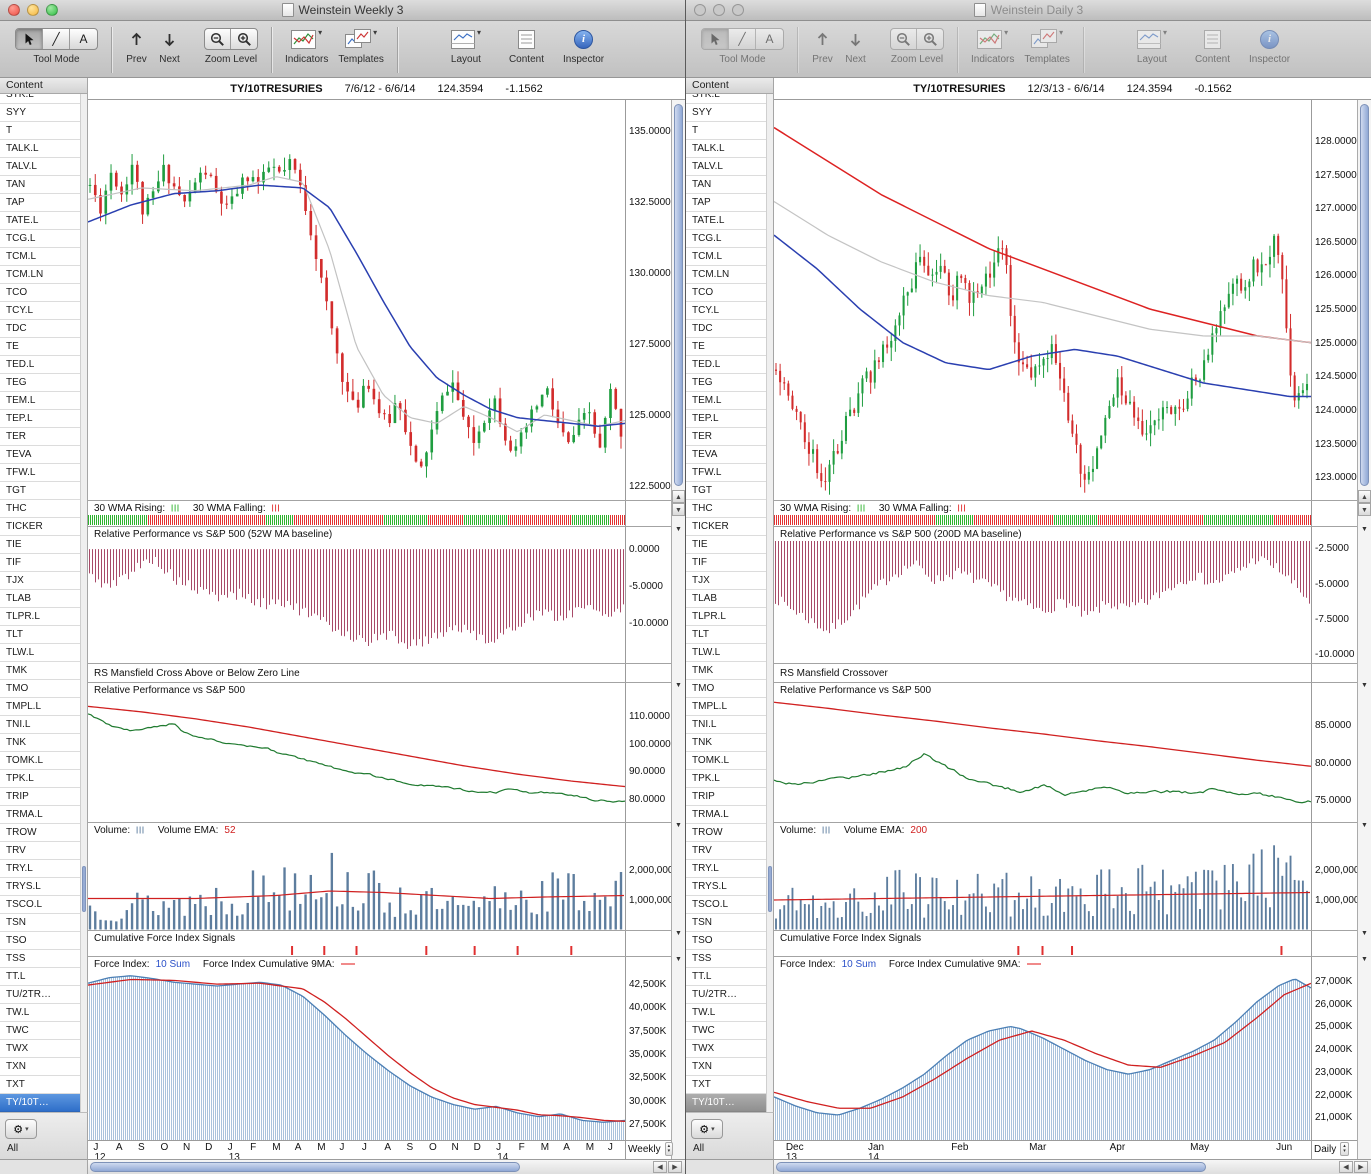 This screenshot has width=1371, height=1174. I want to click on ticker-row: TT.L, so click(43, 977).